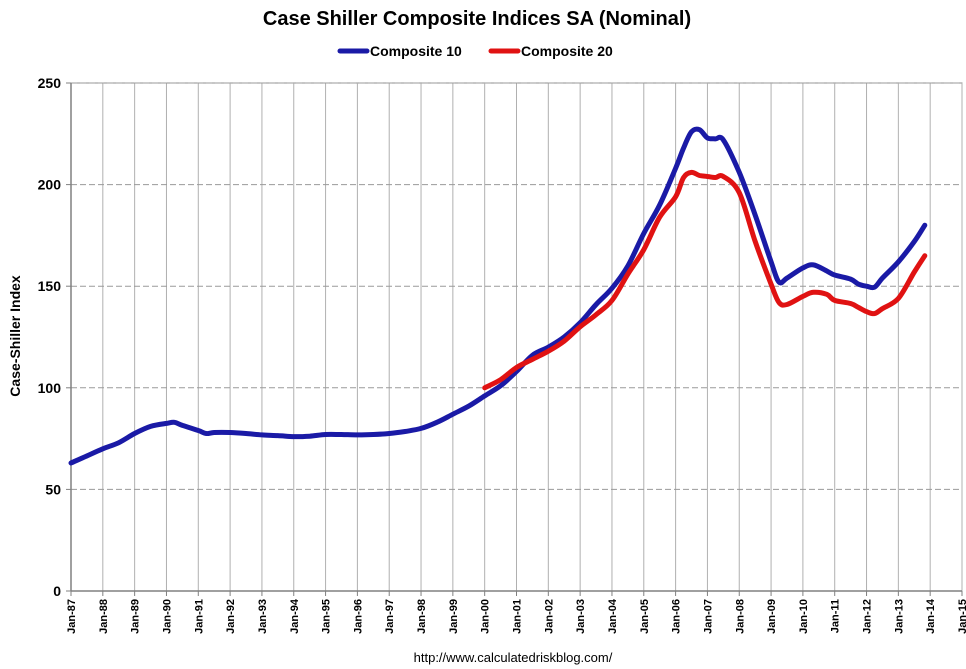 The image size is (966, 669). Describe the element at coordinates (416, 51) in the screenshot. I see `legend-label-composite-10: Composite 10` at that location.